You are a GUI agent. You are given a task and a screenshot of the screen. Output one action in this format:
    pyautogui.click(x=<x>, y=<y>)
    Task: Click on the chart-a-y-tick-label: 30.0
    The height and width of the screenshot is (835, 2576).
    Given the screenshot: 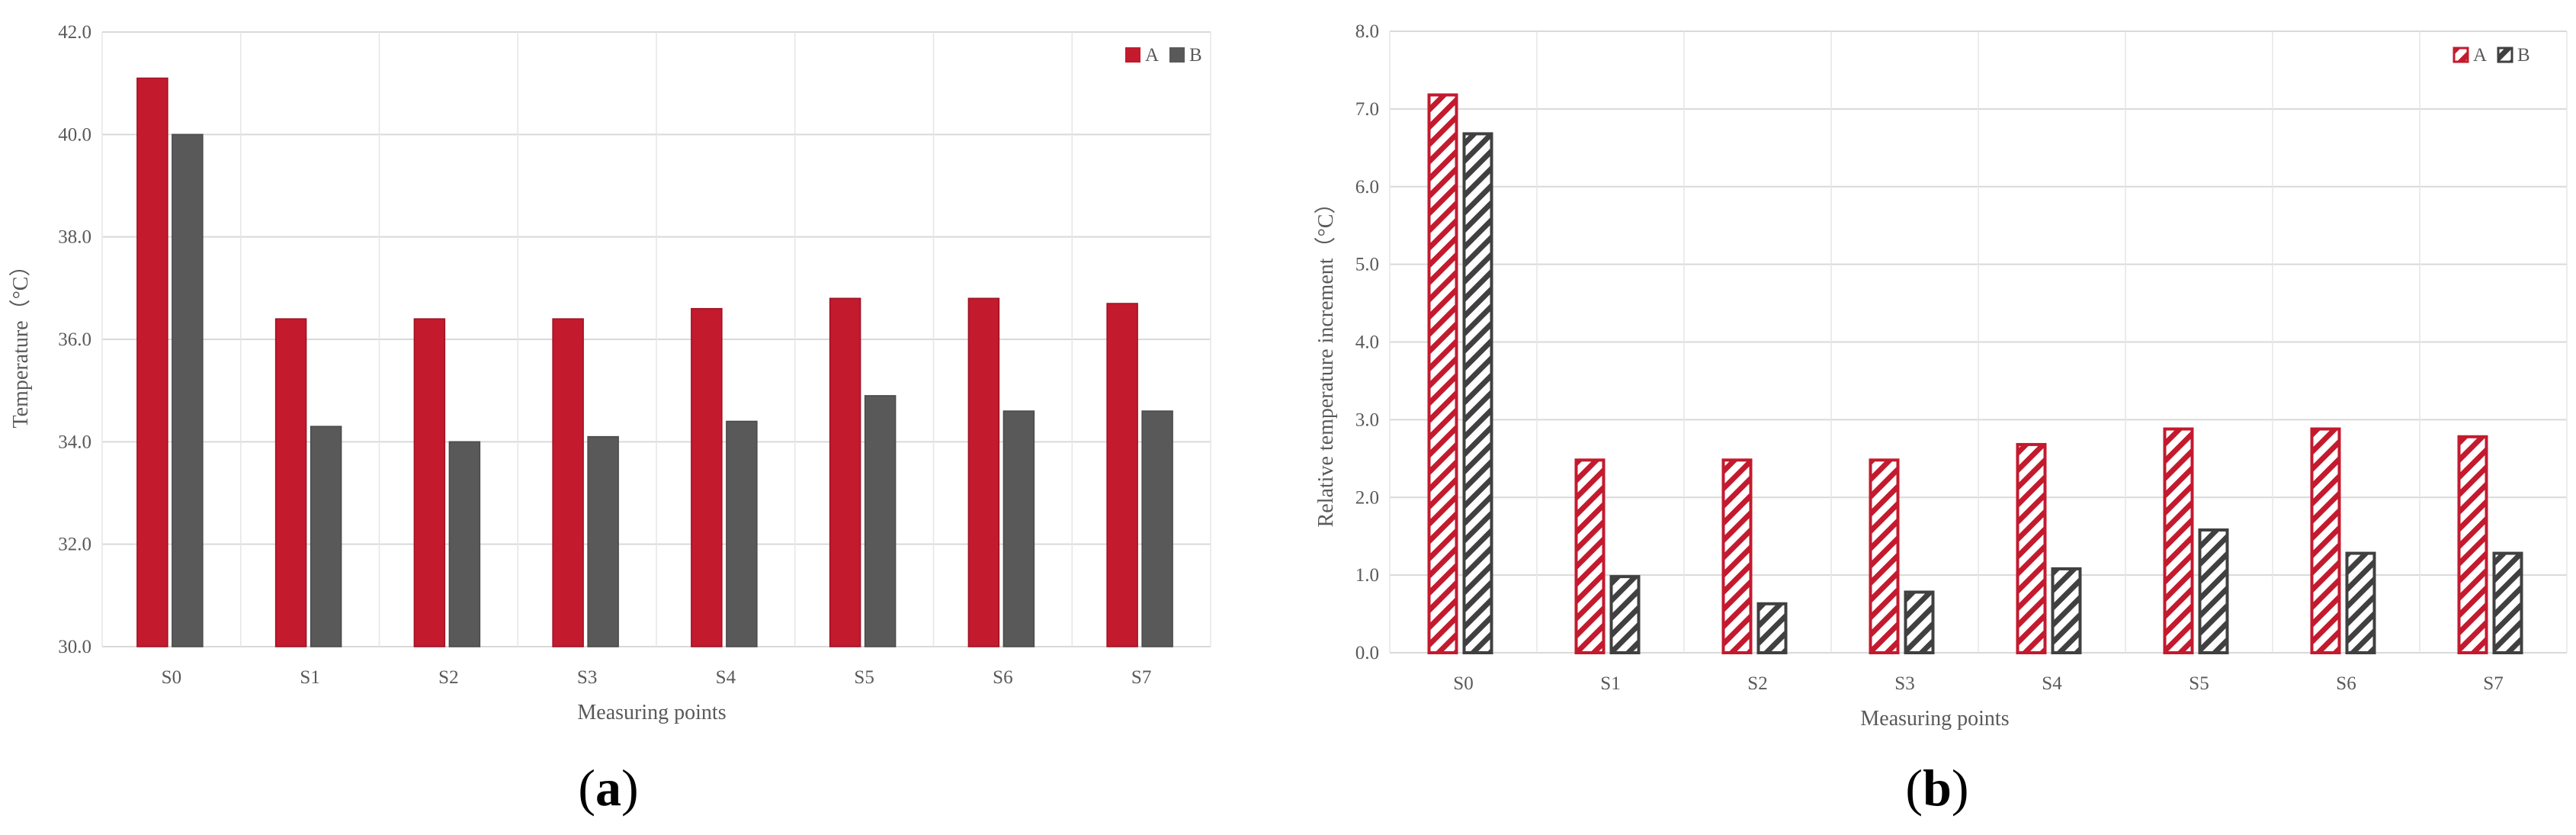 What is the action you would take?
    pyautogui.click(x=74, y=647)
    